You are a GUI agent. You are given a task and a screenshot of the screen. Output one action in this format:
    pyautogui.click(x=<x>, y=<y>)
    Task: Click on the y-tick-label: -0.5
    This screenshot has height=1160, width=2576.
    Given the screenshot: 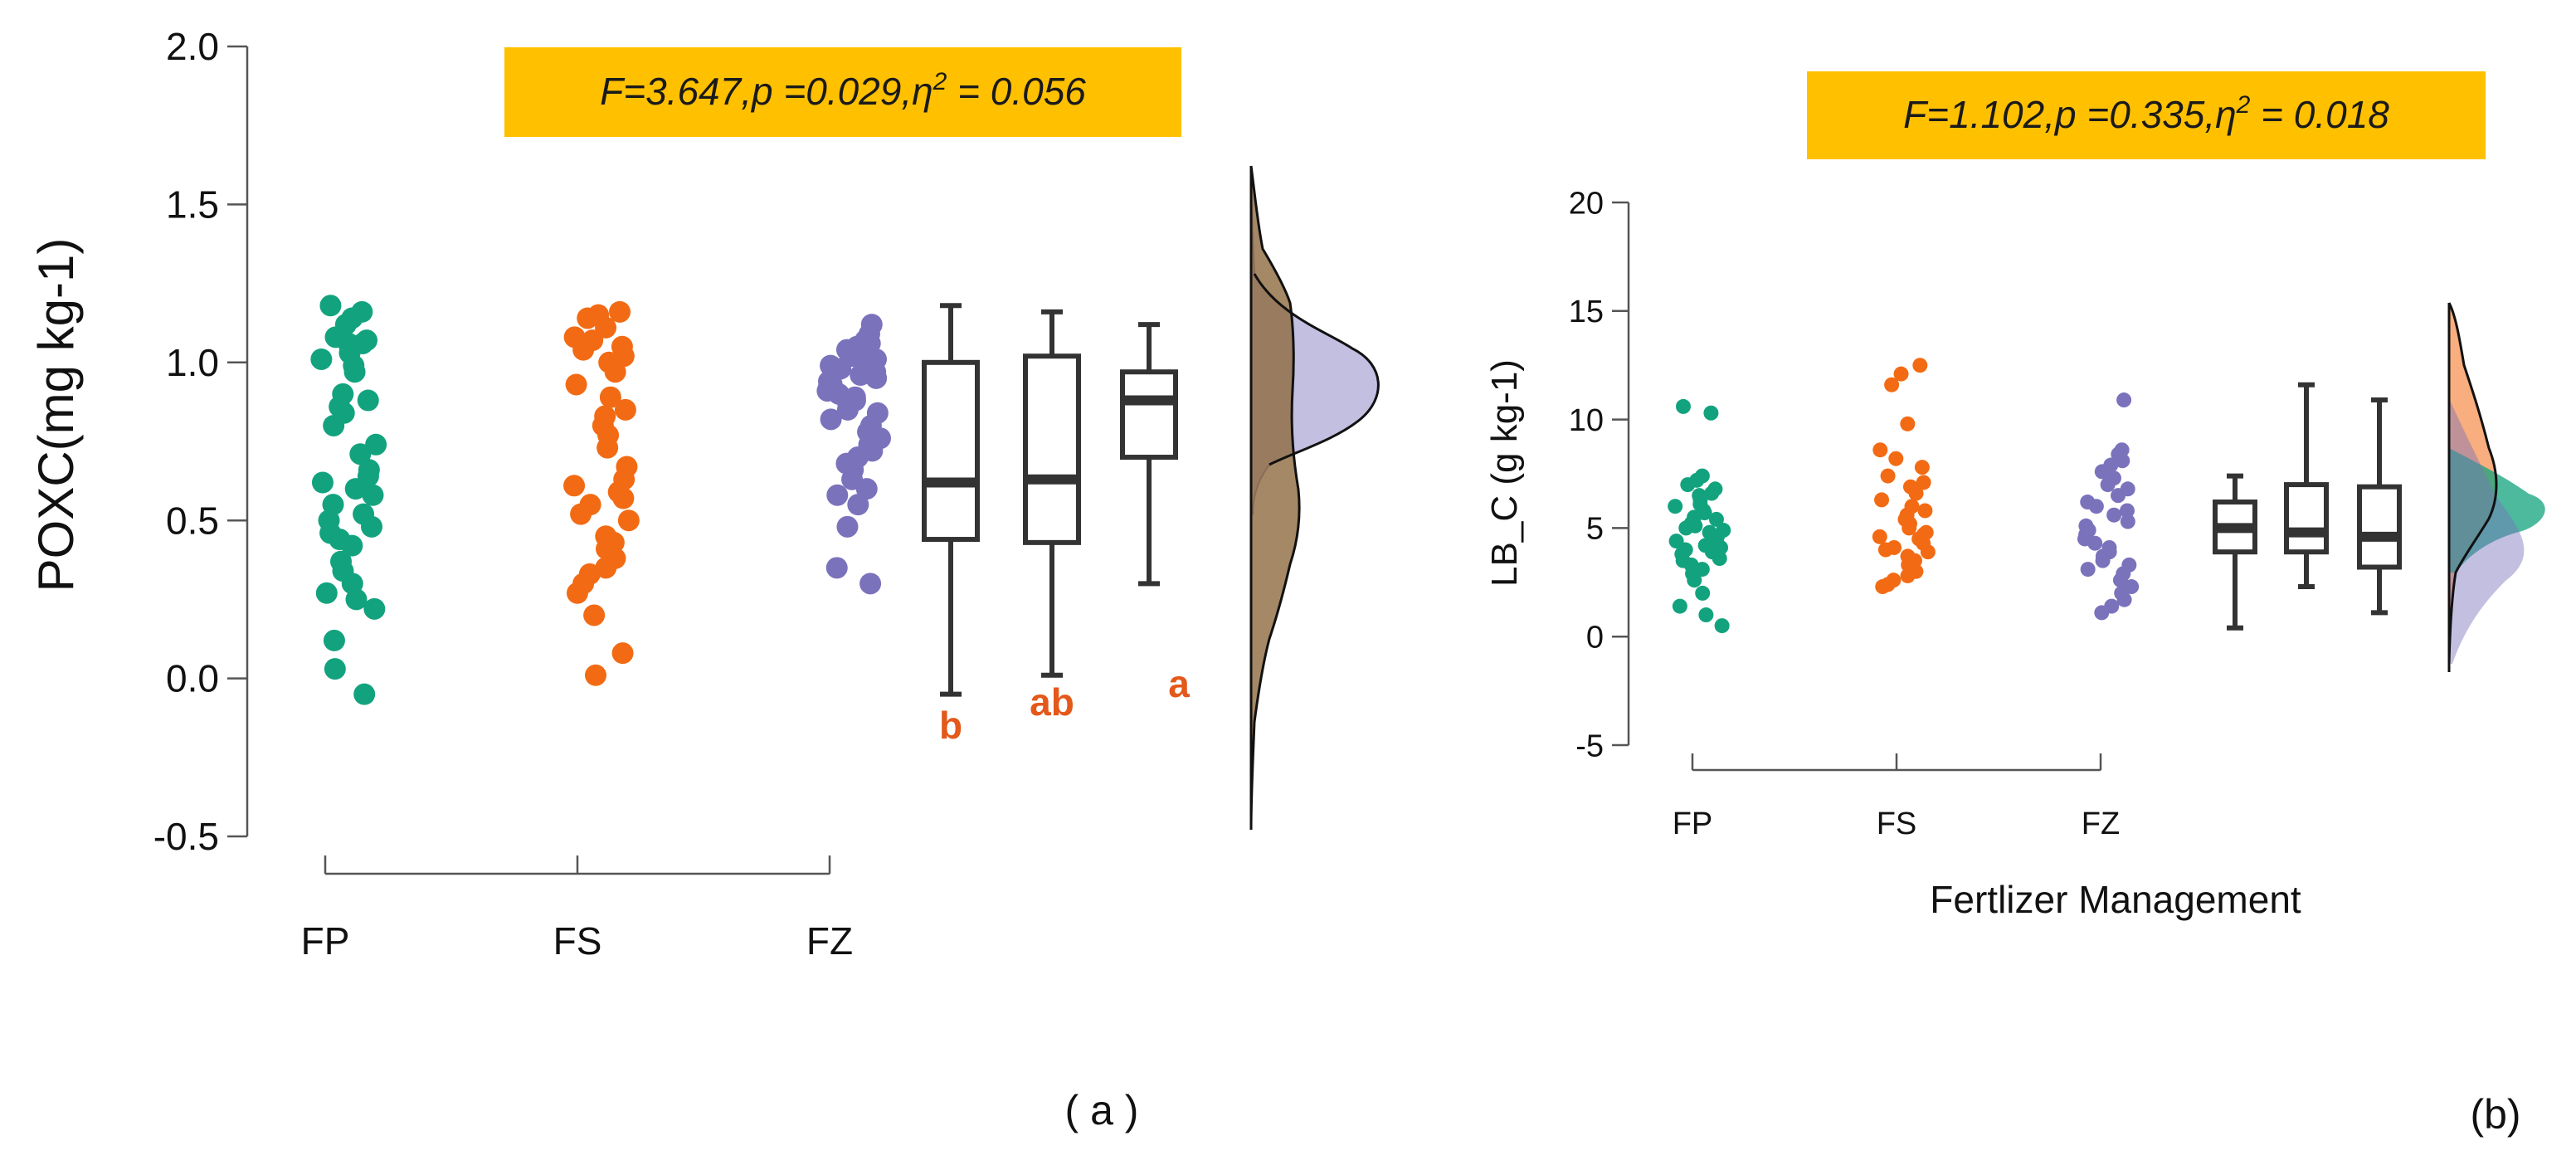 What is the action you would take?
    pyautogui.click(x=186, y=837)
    